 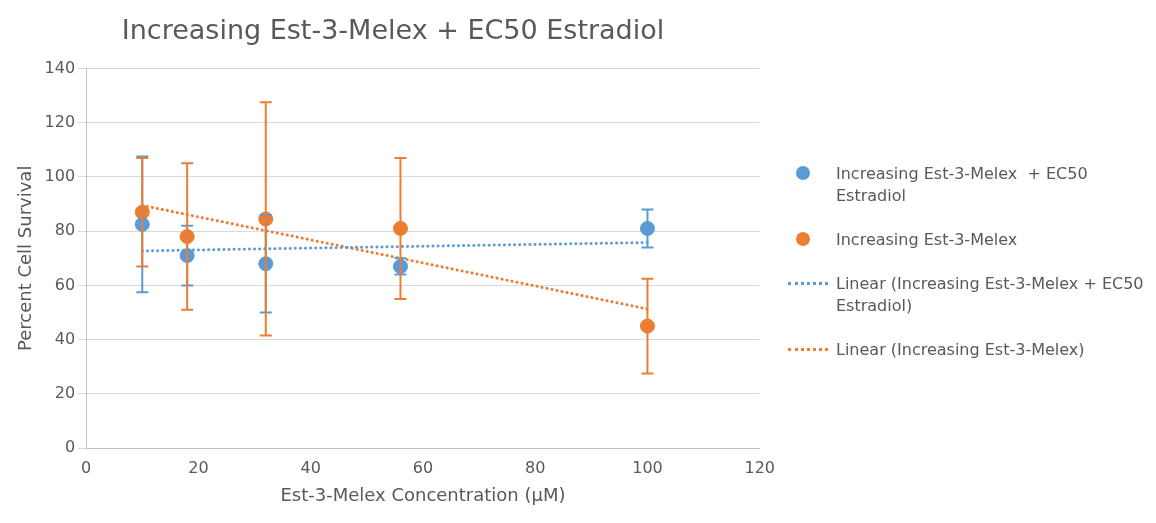 What do you see at coordinates (60, 176) in the screenshot?
I see `y-tick-label: 100` at bounding box center [60, 176].